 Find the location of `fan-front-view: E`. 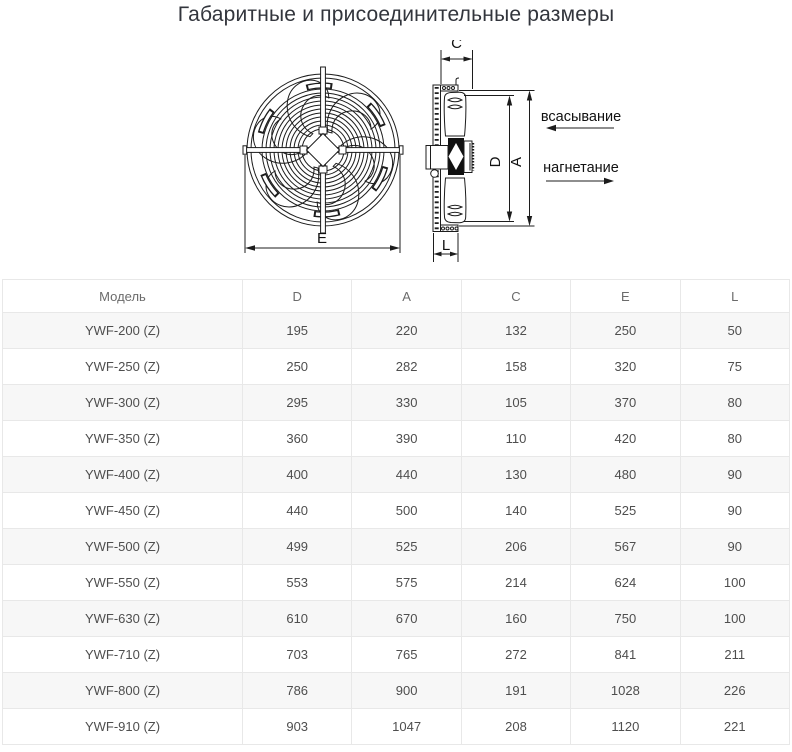

fan-front-view: E is located at coordinates (323, 159).